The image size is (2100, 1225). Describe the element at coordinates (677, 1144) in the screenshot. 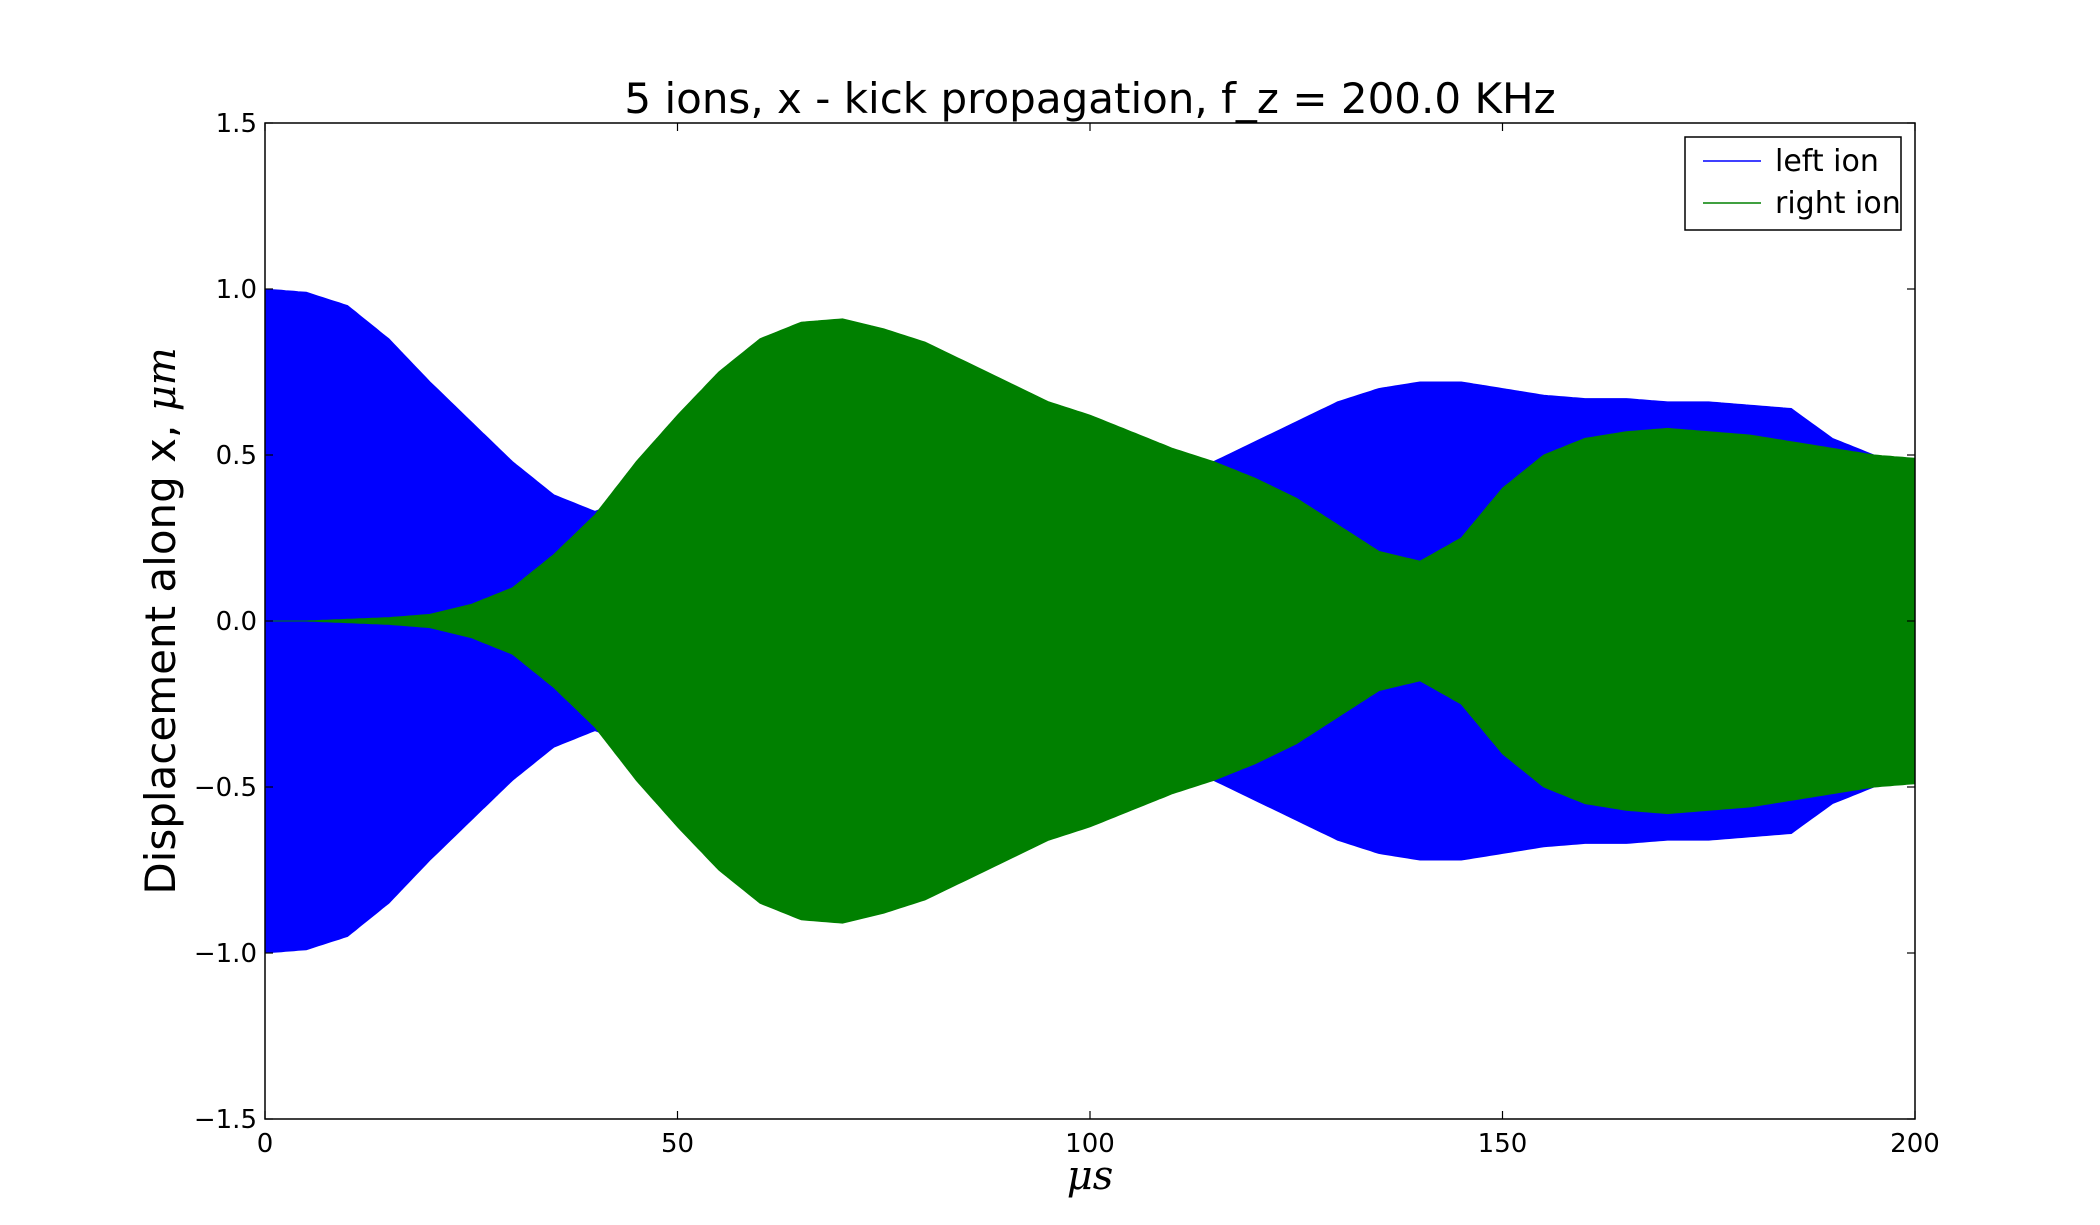

I see `x-tick-label: 50` at that location.